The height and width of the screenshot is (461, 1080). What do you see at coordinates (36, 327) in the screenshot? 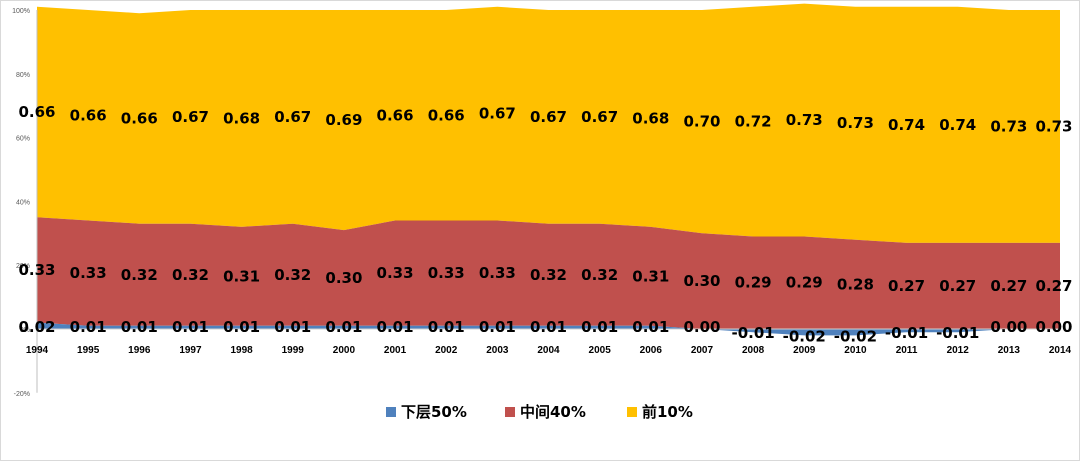
I see `data-label: 0.02` at bounding box center [36, 327].